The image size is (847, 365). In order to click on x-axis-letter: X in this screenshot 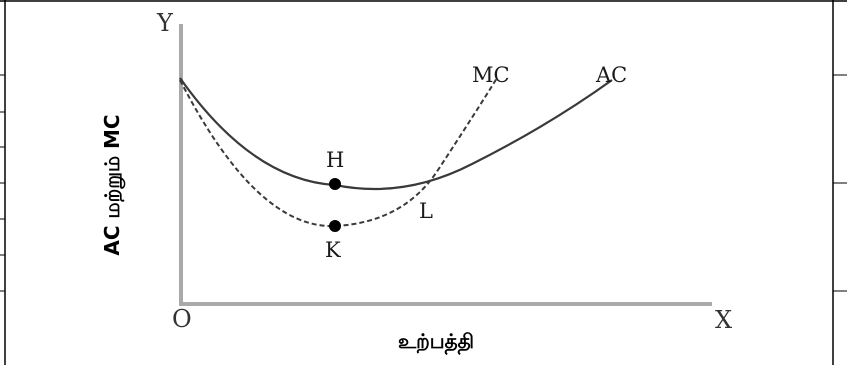, I will do `click(723, 320)`.